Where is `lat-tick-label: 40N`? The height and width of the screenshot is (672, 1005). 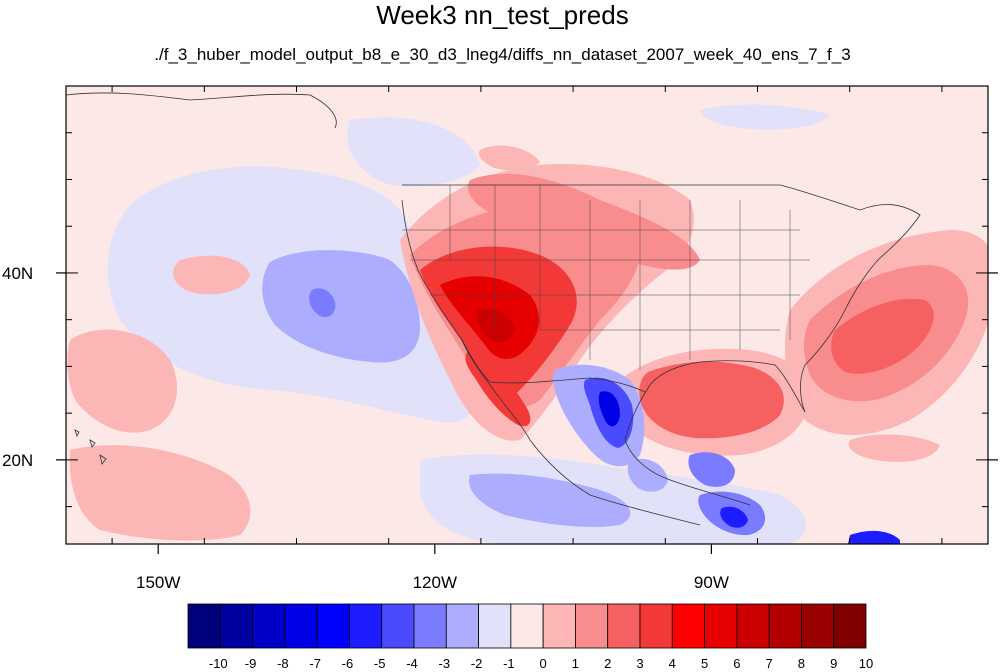 lat-tick-label: 40N is located at coordinates (17, 273).